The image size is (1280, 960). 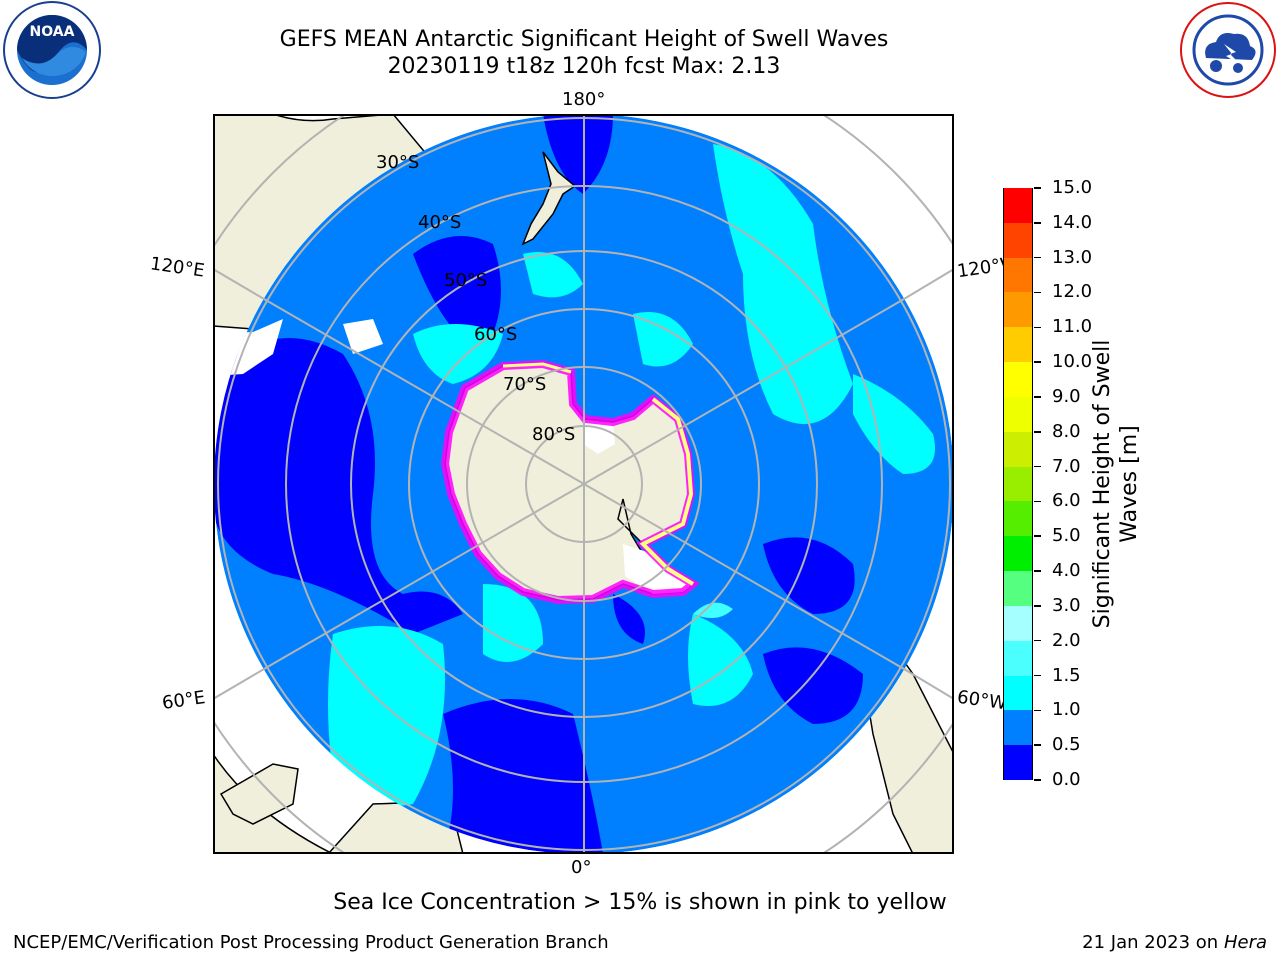 What do you see at coordinates (1116, 484) in the screenshot?
I see `colorbar-title: Significant Height of Swell Waves [m]` at bounding box center [1116, 484].